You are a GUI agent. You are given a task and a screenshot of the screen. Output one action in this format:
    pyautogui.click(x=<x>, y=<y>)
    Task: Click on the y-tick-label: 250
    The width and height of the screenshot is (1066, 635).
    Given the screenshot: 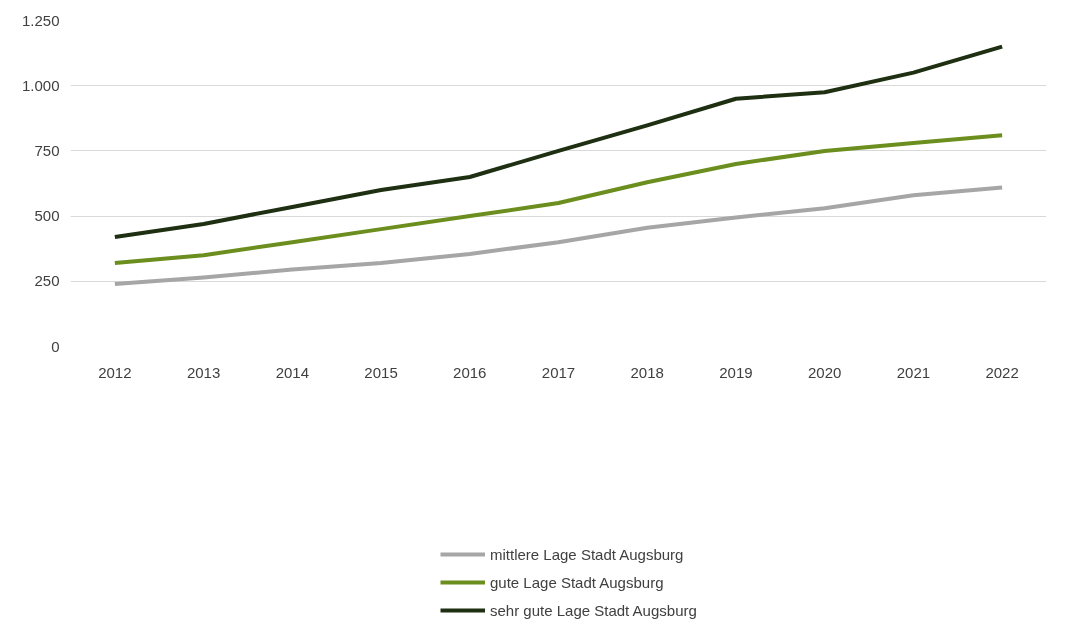 What is the action you would take?
    pyautogui.click(x=47, y=281)
    